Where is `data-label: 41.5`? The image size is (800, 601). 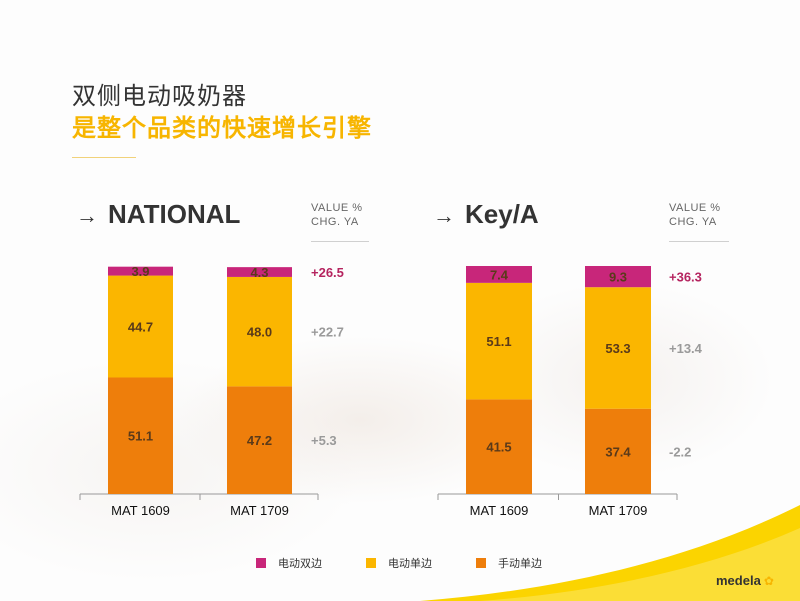 data-label: 41.5 is located at coordinates (498, 447).